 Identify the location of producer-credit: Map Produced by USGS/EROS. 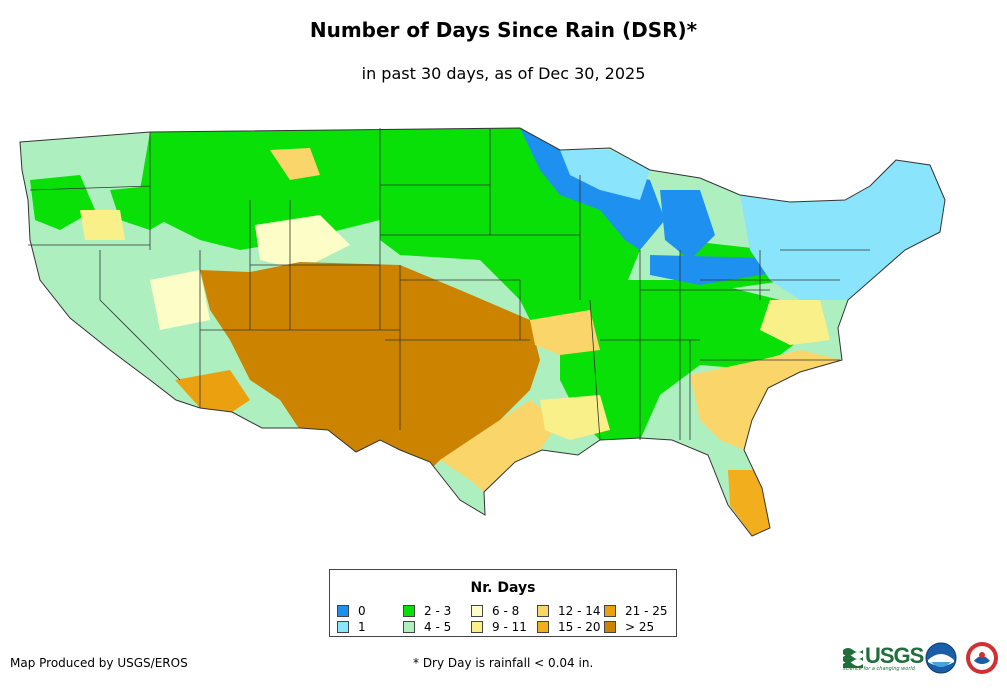
(99, 663).